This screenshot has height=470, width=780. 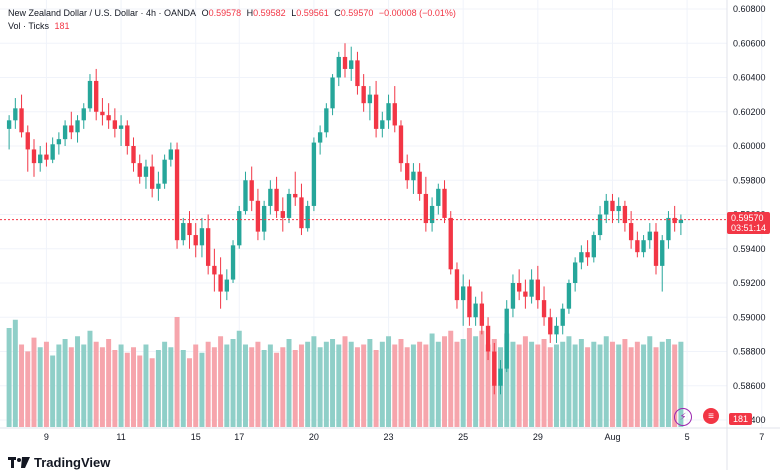 What do you see at coordinates (357, 13) in the screenshot?
I see `close-value: 0.59570` at bounding box center [357, 13].